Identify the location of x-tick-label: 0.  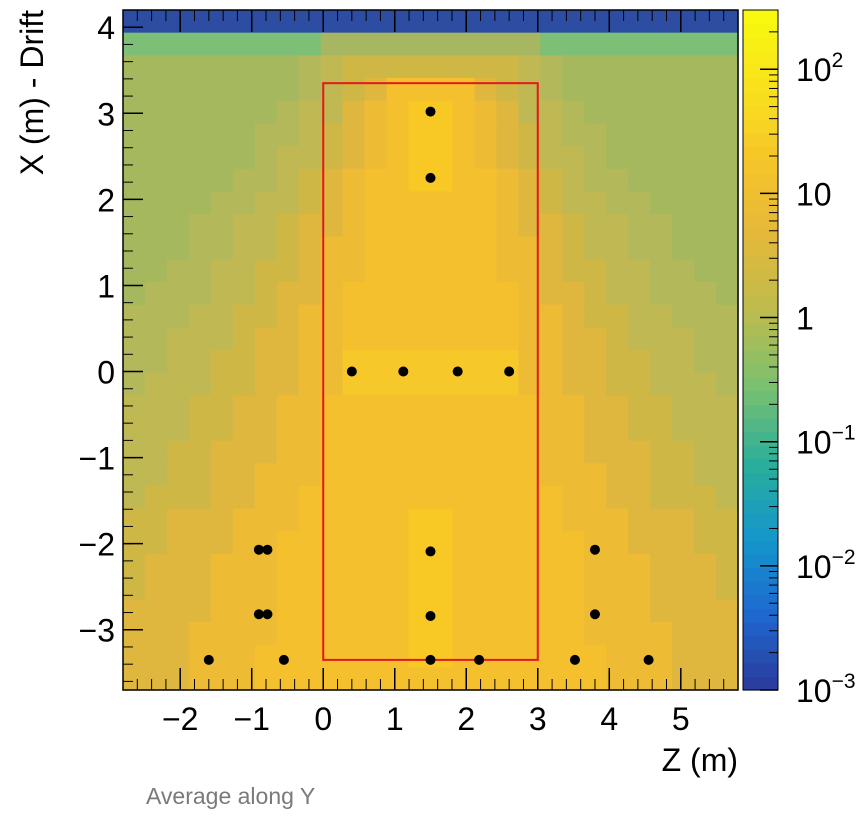
(323, 719).